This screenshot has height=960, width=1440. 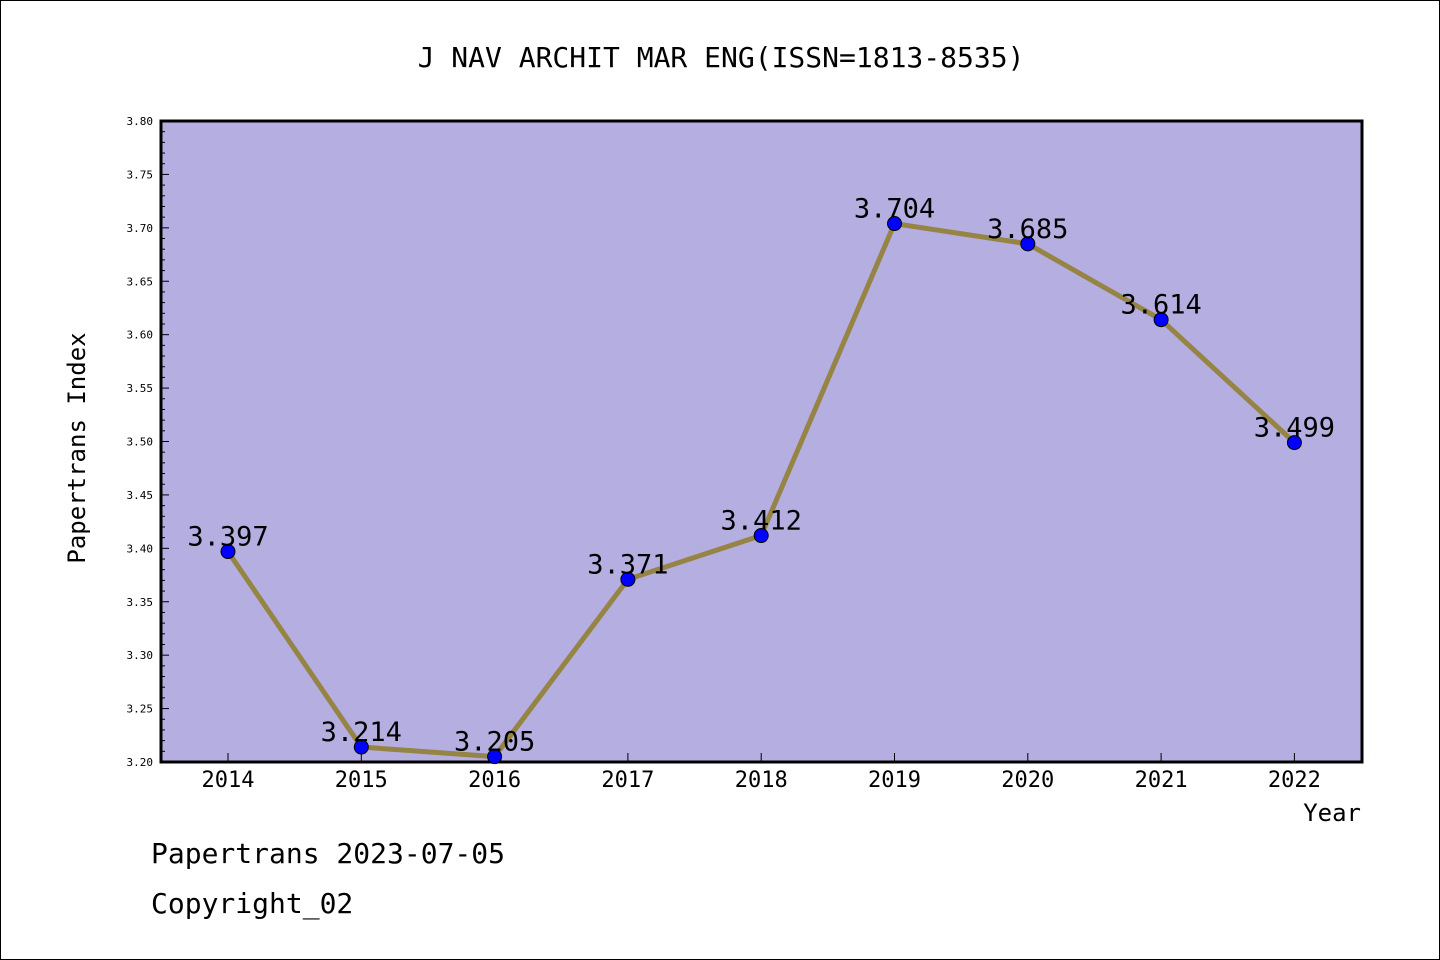 I want to click on y-tick-label: 3.70, so click(x=140, y=228).